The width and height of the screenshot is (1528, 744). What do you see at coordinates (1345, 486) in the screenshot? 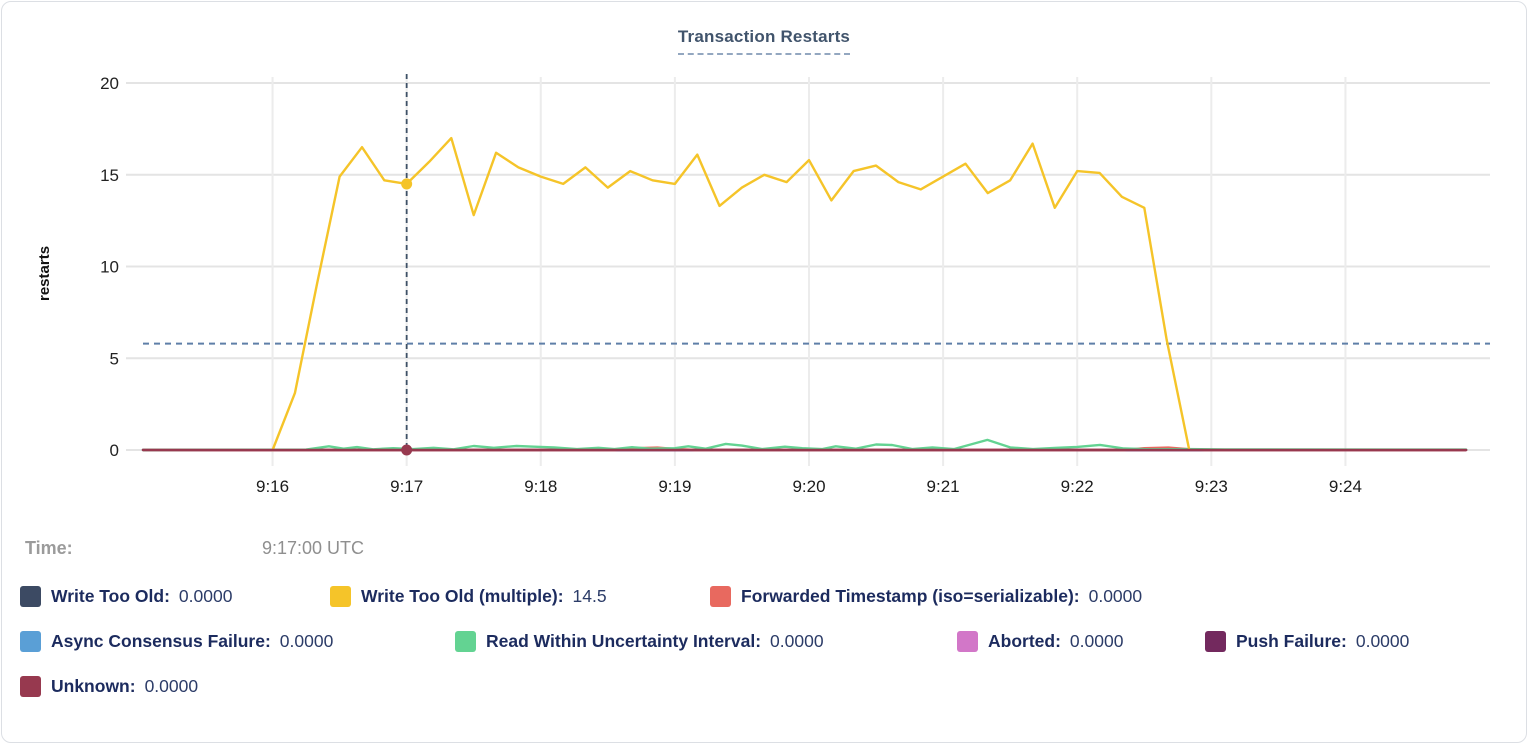
I see `x-tick-label: 9:24` at bounding box center [1345, 486].